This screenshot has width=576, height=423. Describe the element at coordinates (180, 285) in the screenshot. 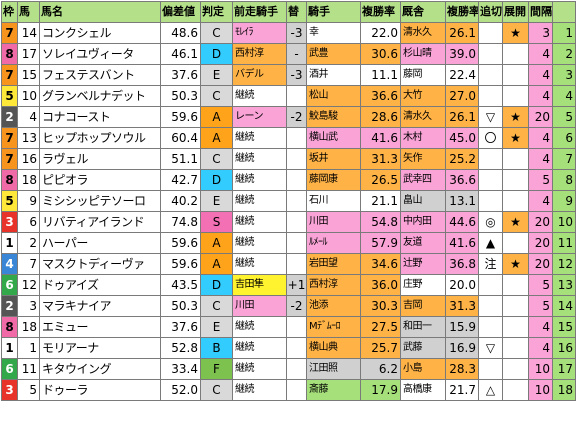

I see `cell-score: 43.5` at that location.